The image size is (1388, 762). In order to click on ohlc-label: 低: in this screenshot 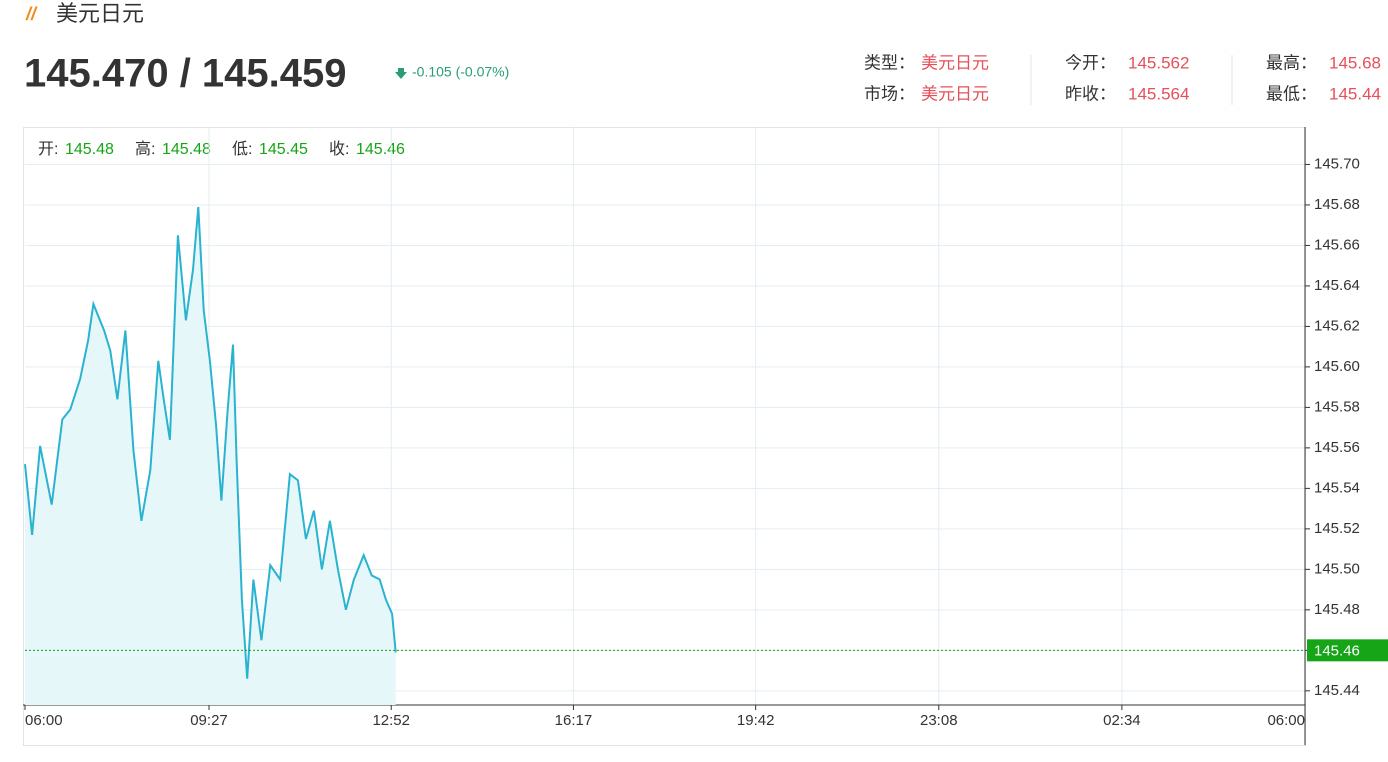, I will do `click(242, 149)`.